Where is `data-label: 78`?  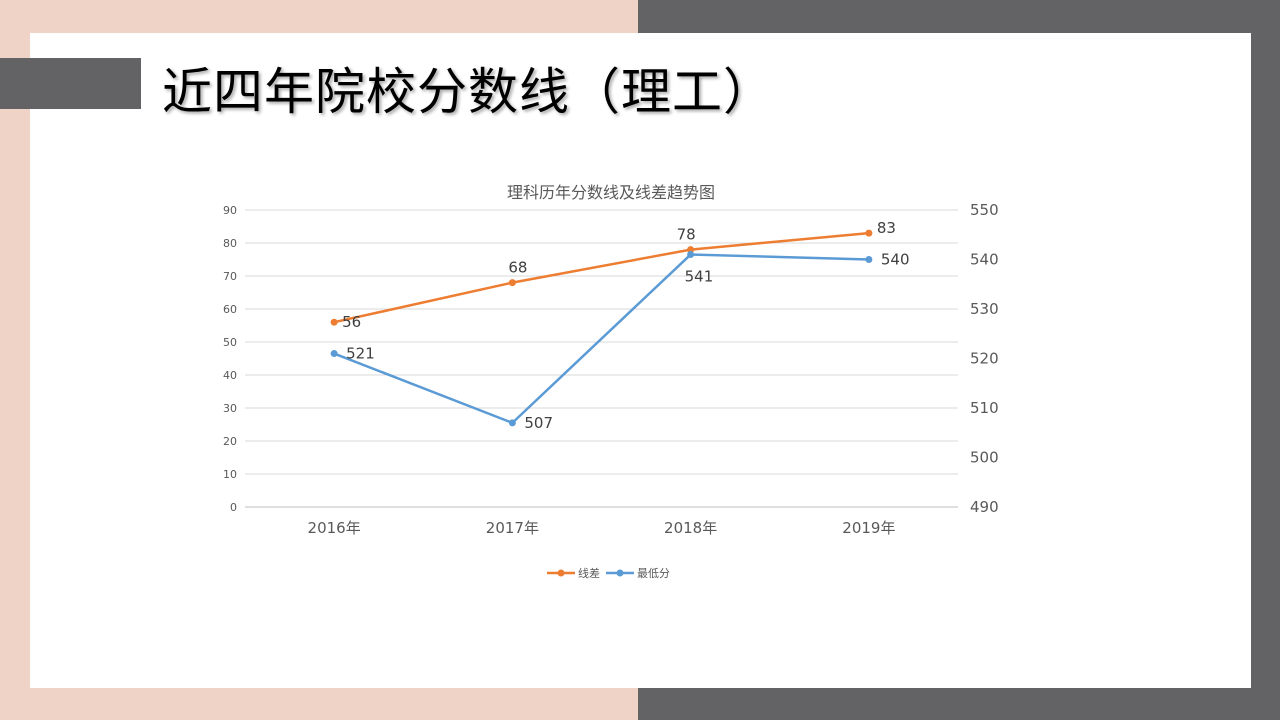
data-label: 78 is located at coordinates (686, 235).